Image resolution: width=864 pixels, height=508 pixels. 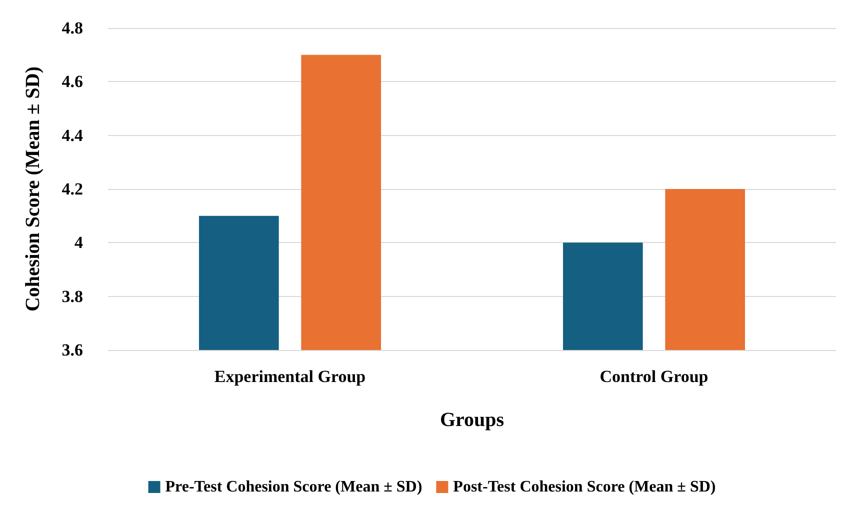 What do you see at coordinates (584, 487) in the screenshot?
I see `legend-label: Post-Test Cohesion Score (Mean ± SD)` at bounding box center [584, 487].